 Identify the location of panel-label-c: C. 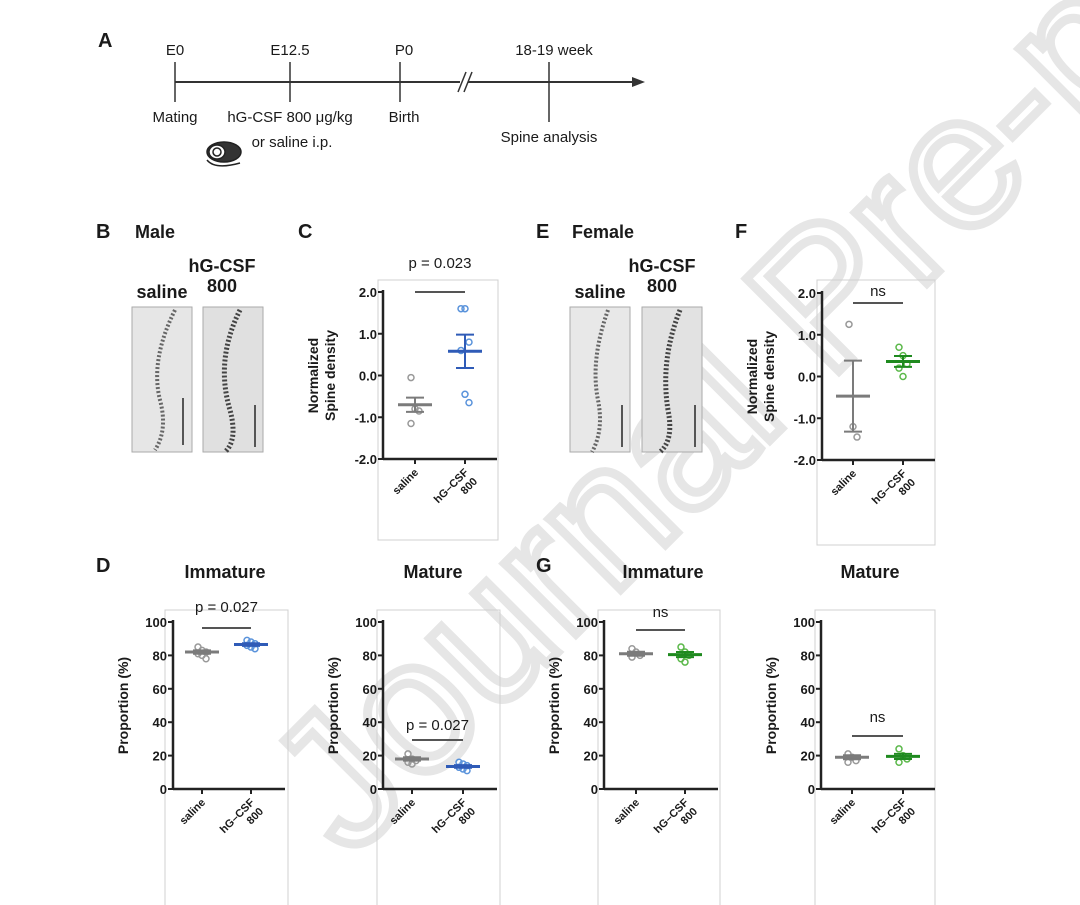
(305, 232).